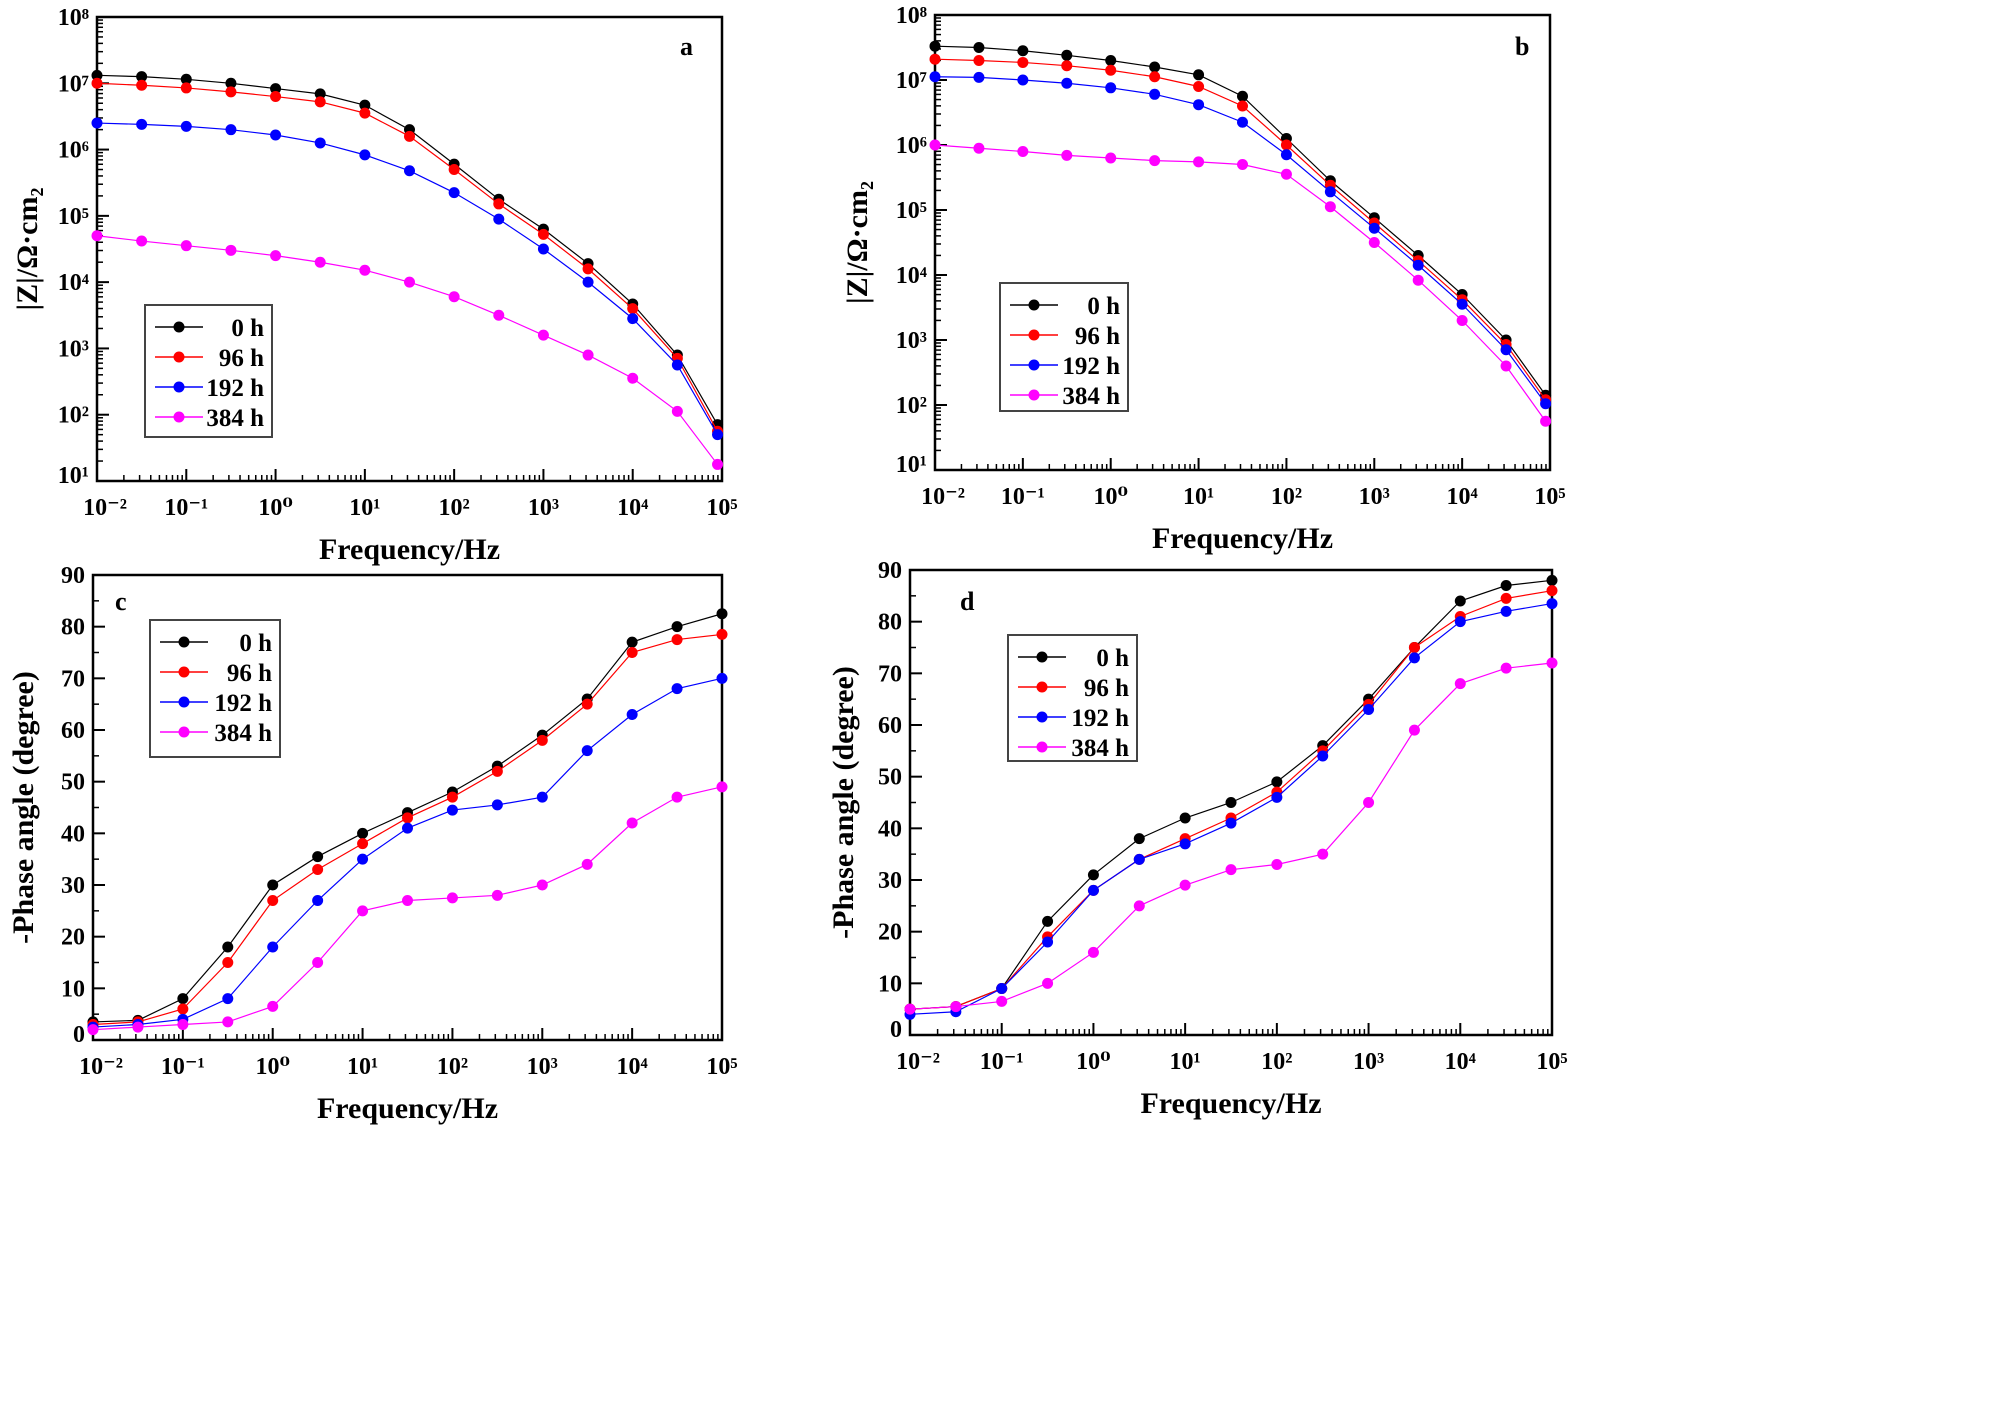  I want to click on legend-item: 192 h, so click(1065, 366).